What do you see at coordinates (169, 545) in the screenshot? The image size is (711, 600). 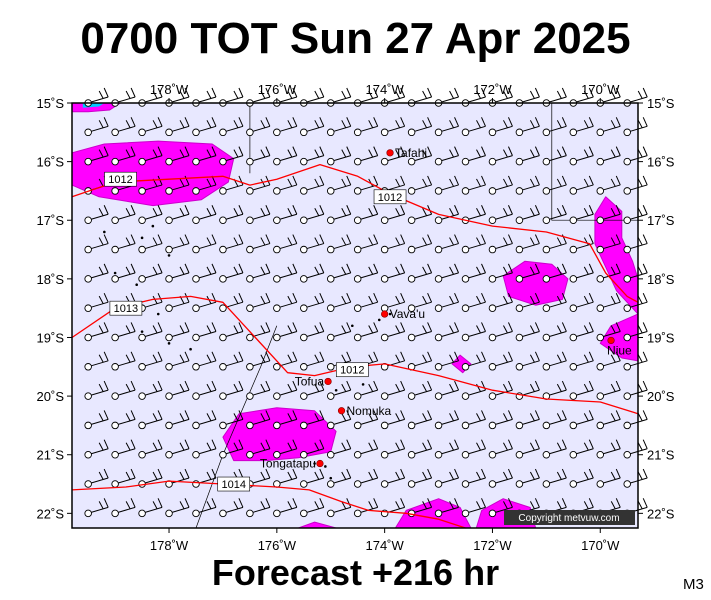 I see `x-tick-label-bottom: 178˚W` at bounding box center [169, 545].